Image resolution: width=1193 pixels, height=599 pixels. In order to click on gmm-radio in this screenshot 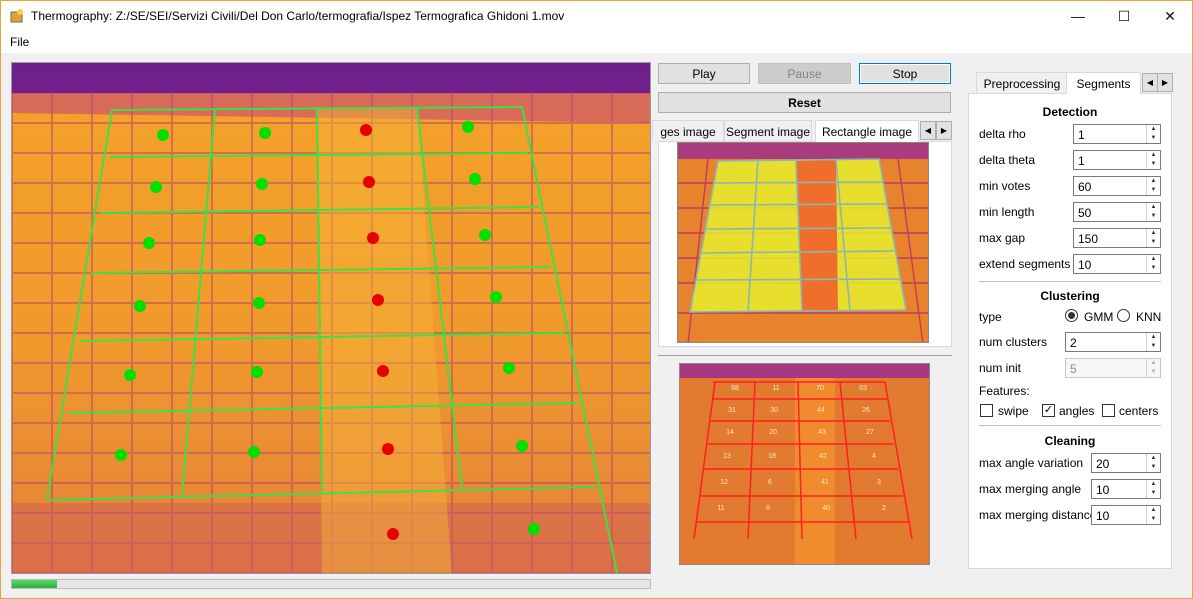, I will do `click(1071, 315)`.